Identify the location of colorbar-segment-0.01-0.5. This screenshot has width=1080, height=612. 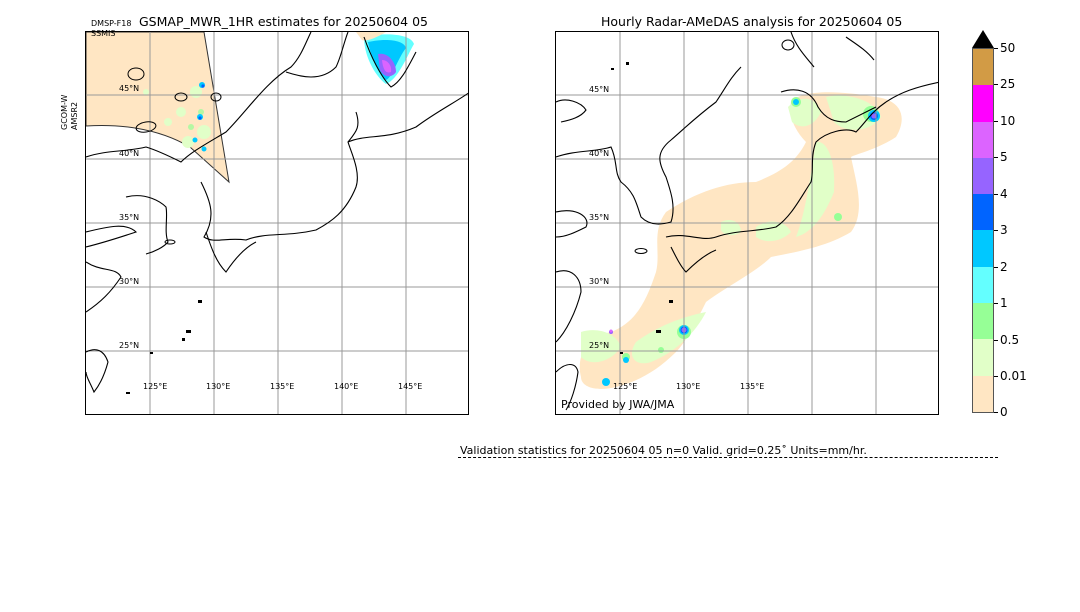
(983, 357).